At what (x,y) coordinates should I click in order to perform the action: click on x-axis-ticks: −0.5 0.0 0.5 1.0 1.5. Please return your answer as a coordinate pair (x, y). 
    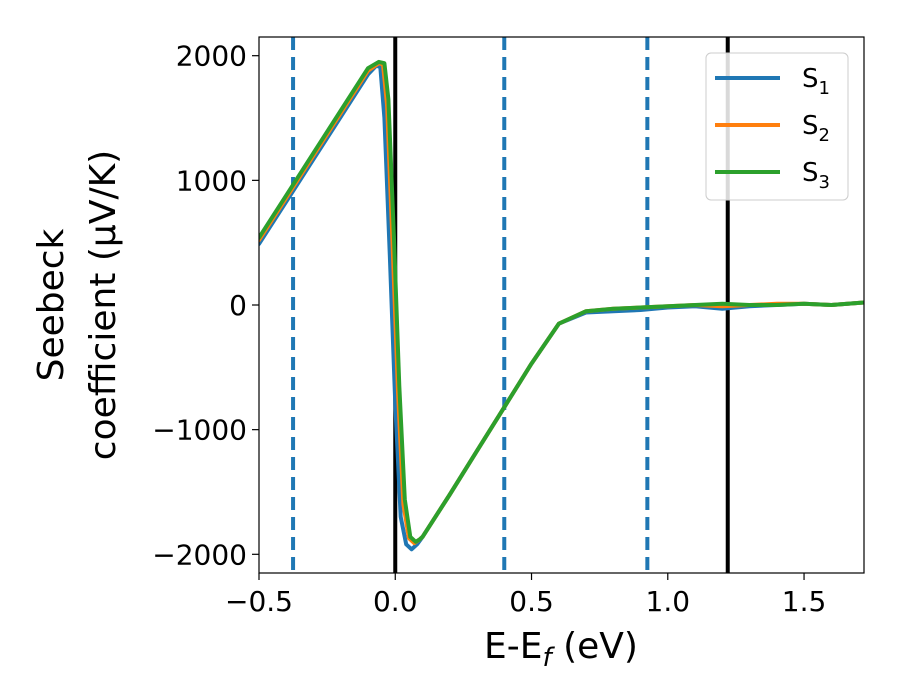
    Looking at the image, I should click on (525, 595).